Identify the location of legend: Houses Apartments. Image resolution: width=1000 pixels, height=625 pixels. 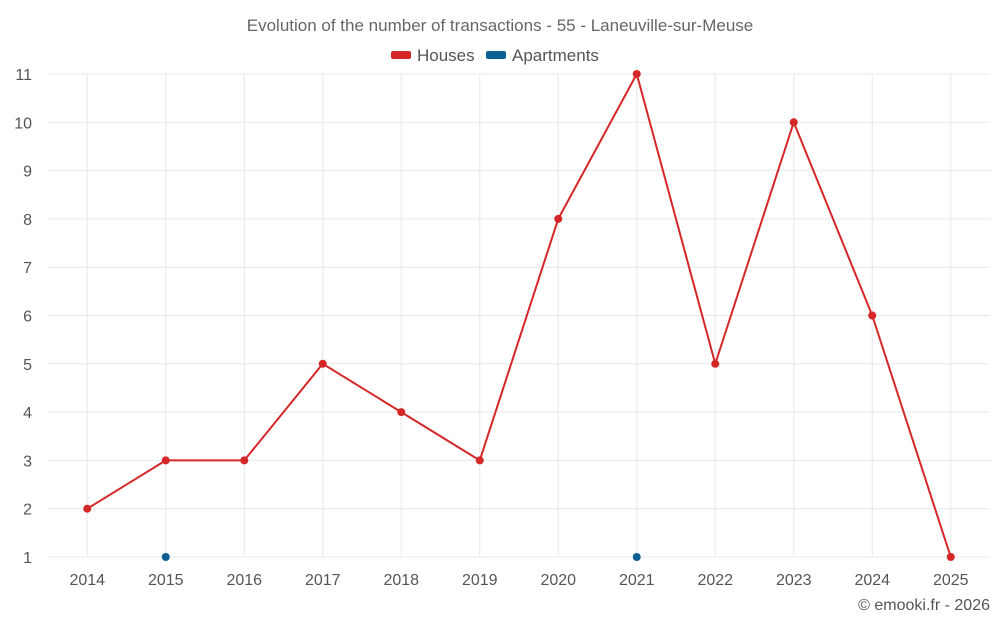
(495, 55).